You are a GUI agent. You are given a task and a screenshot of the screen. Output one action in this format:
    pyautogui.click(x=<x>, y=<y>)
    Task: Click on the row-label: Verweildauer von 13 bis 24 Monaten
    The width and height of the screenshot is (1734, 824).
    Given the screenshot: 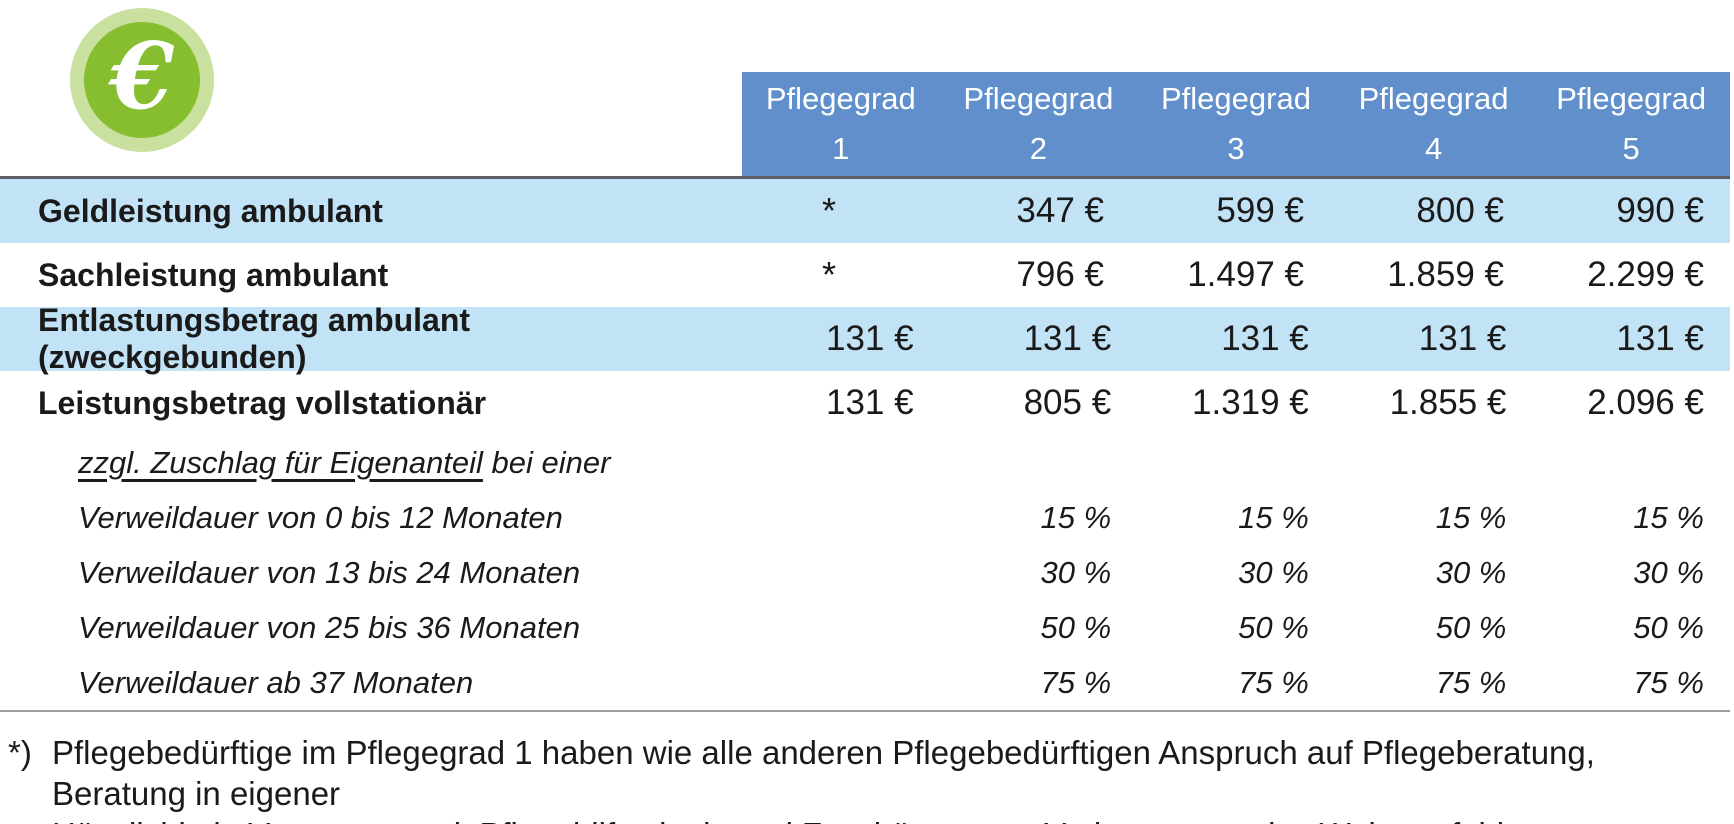 What is the action you would take?
    pyautogui.click(x=329, y=572)
    